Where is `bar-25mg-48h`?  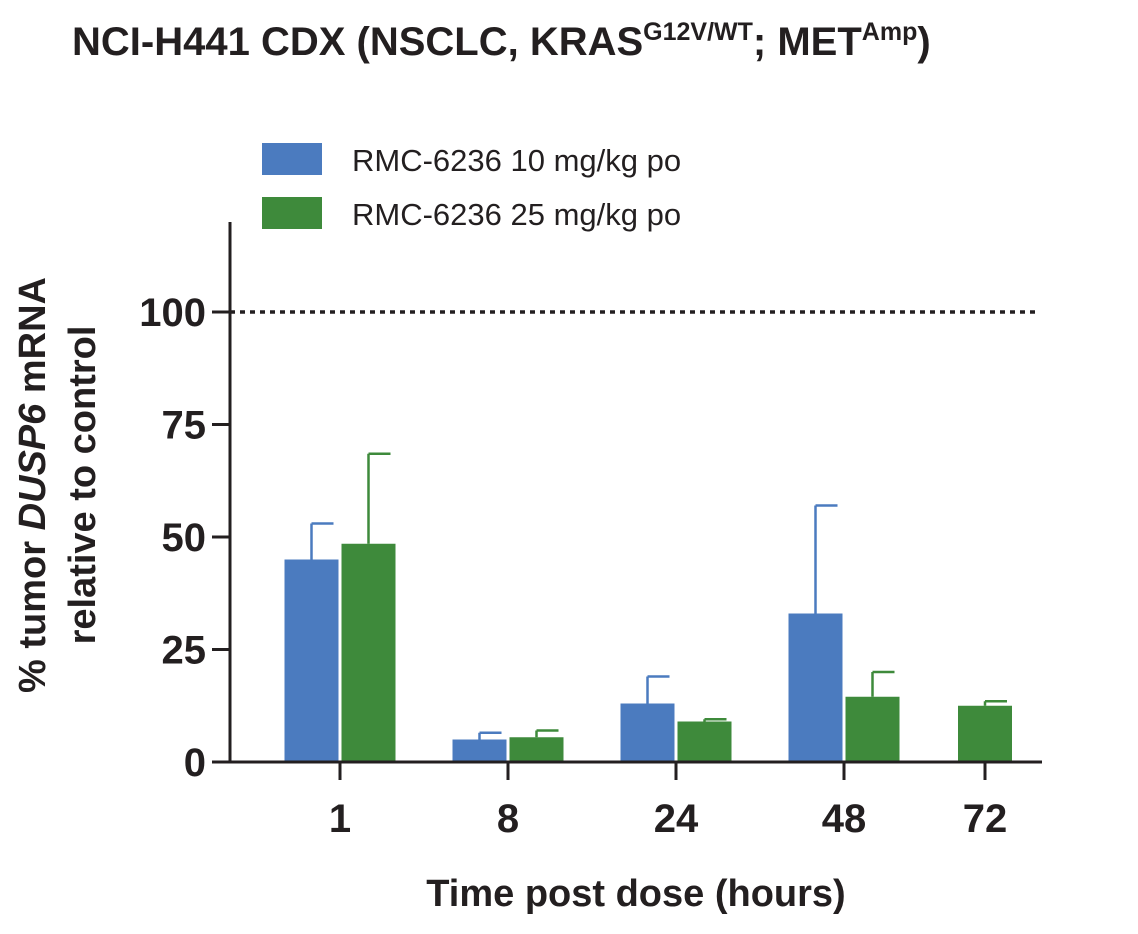
bar-25mg-48h is located at coordinates (872, 729).